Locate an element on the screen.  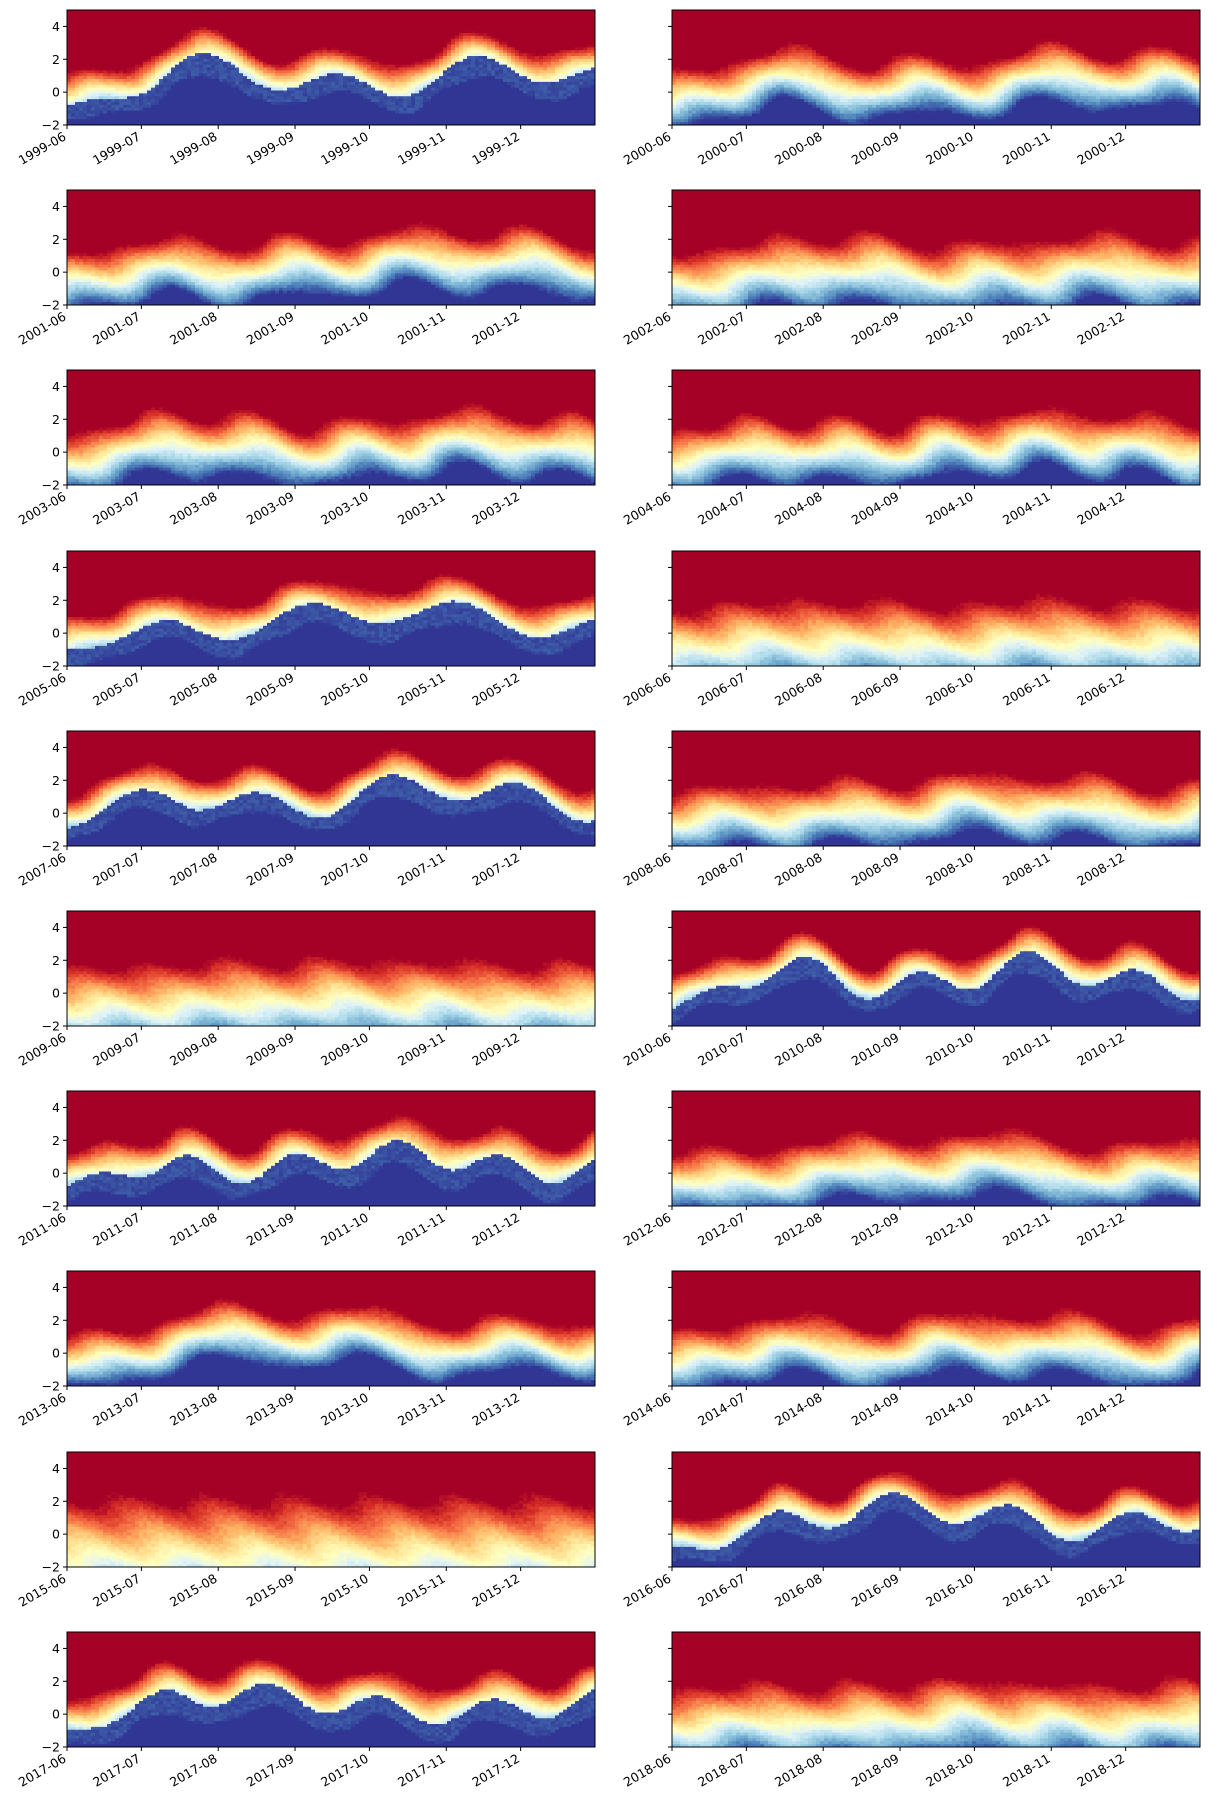
x-tick-label: 2009-08 is located at coordinates (193, 1049).